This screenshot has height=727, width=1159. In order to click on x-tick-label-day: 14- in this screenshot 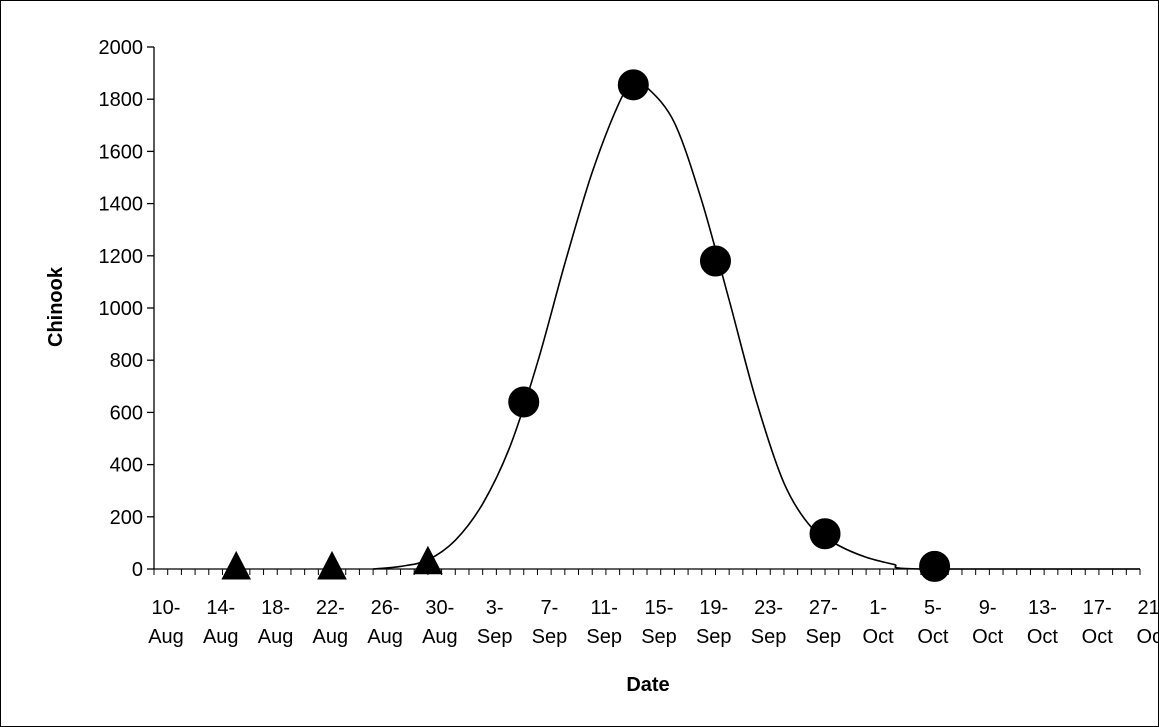, I will do `click(220, 608)`.